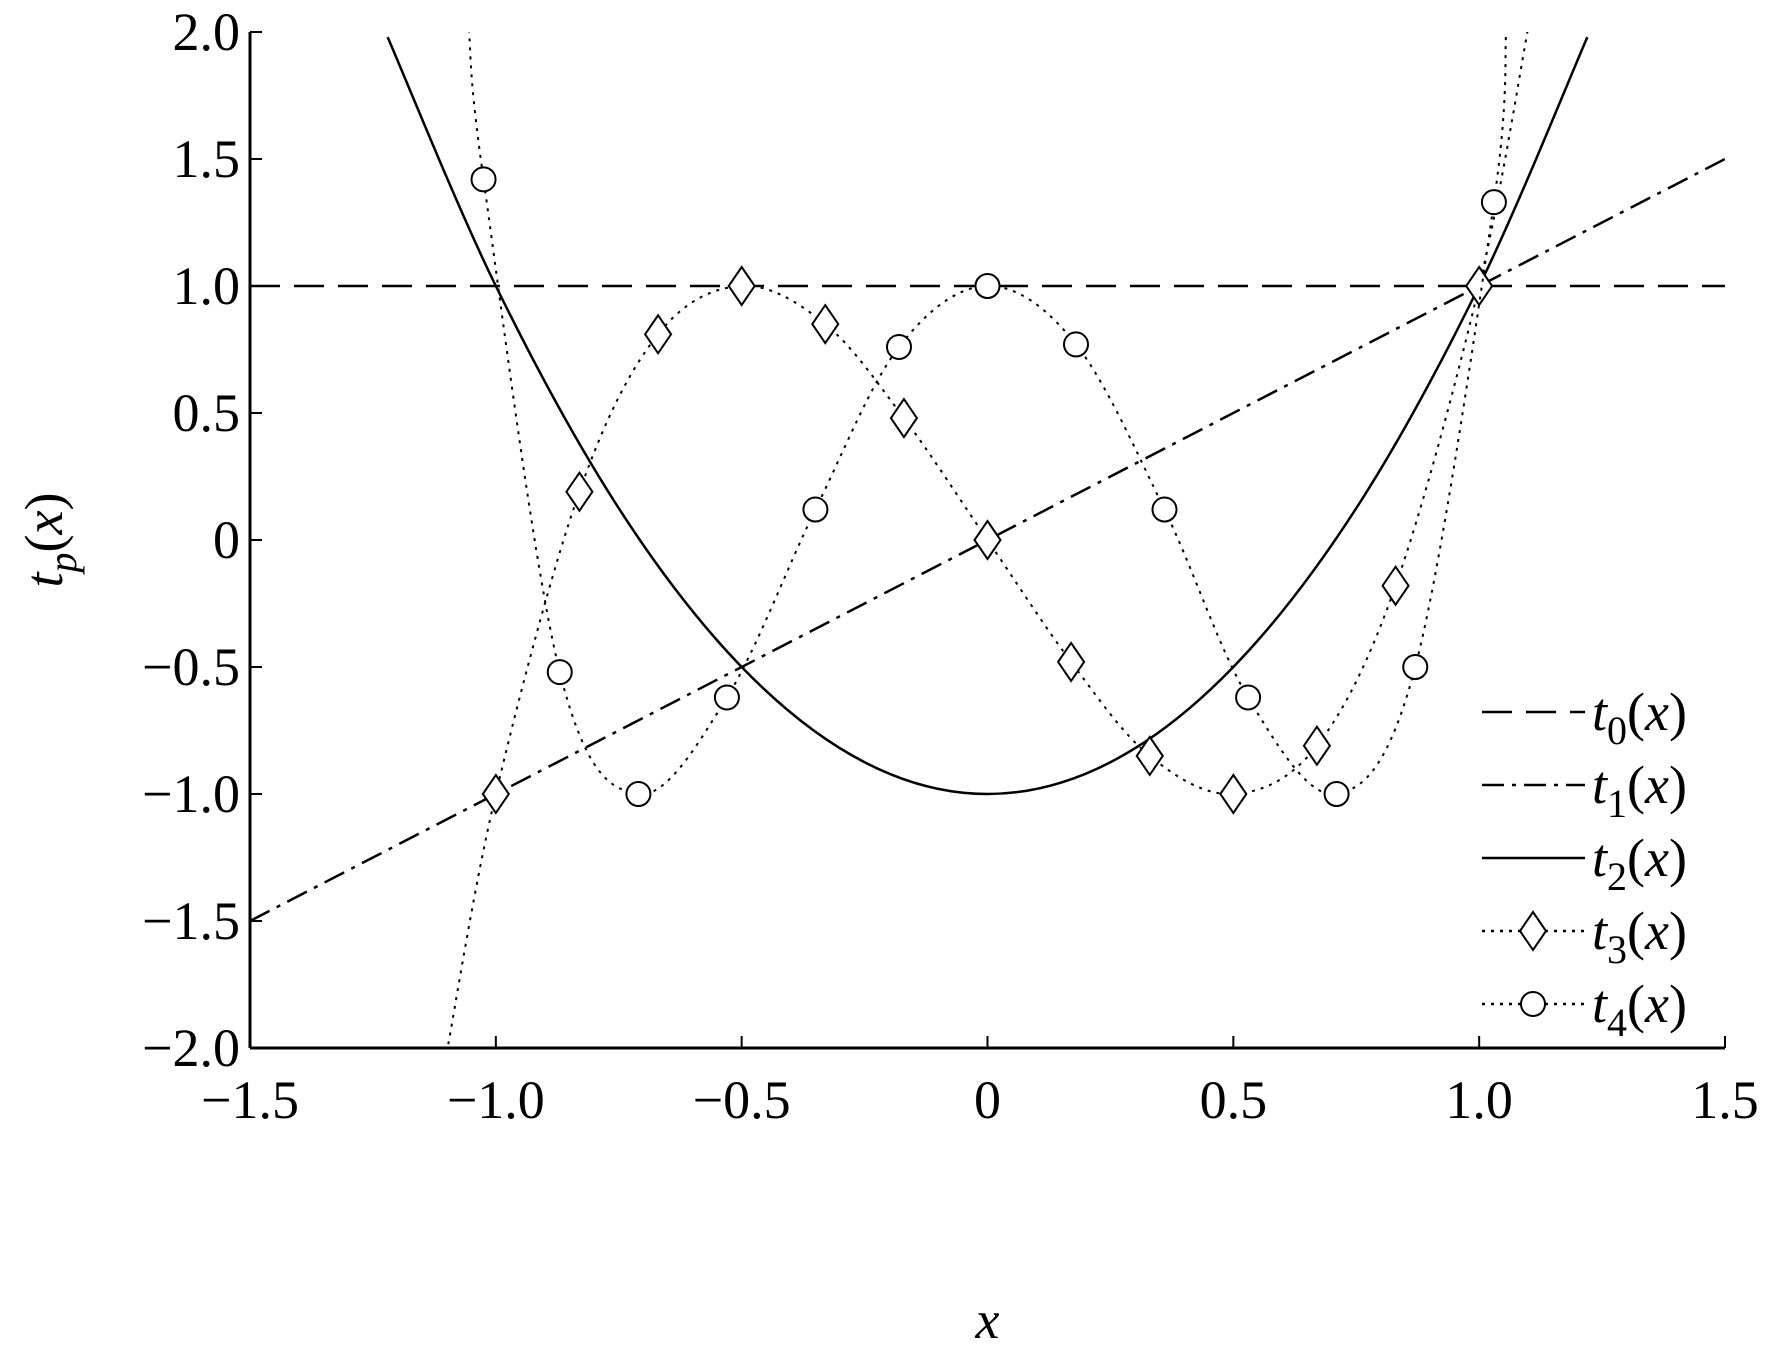 Image resolution: width=1776 pixels, height=1354 pixels. What do you see at coordinates (207, 159) in the screenshot?
I see `y-tick-label: 1.5` at bounding box center [207, 159].